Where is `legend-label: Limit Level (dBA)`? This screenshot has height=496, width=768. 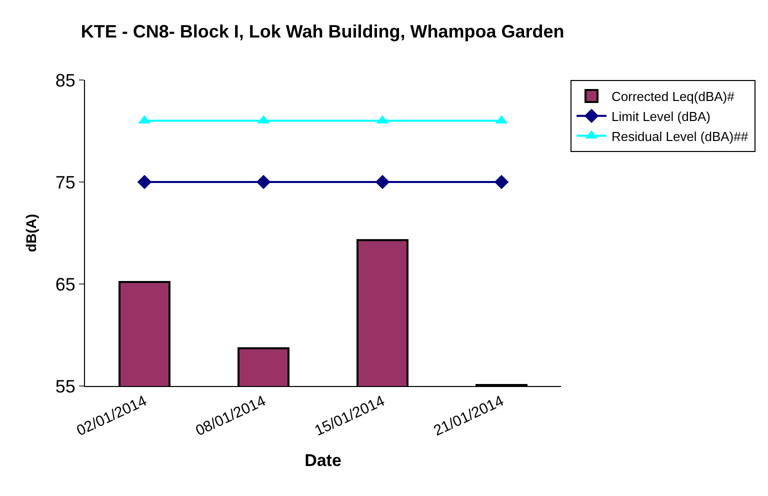
legend-label: Limit Level (dBA) is located at coordinates (661, 116).